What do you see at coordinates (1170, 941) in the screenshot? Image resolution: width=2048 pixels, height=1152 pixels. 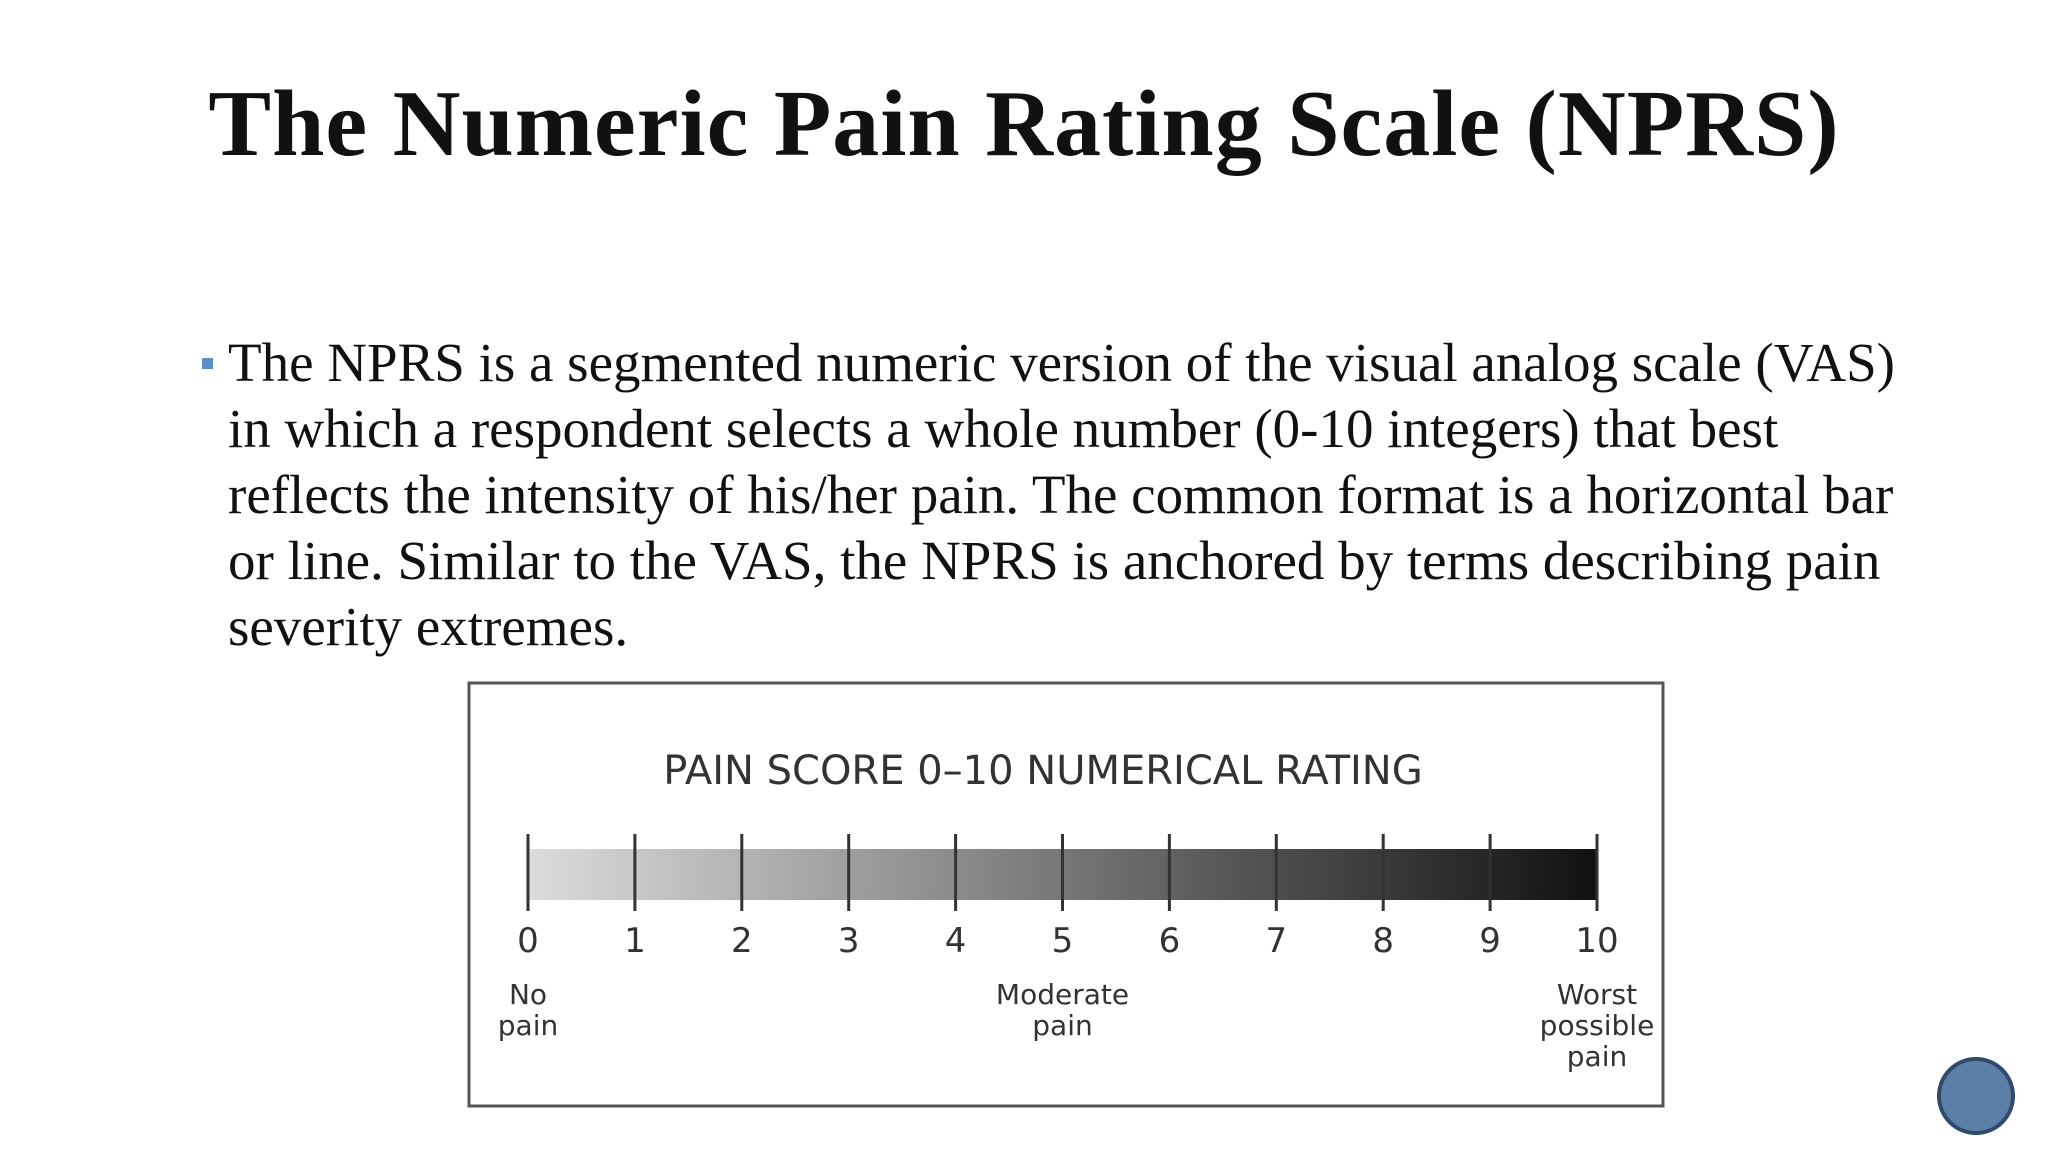 I see `scale-label: 6` at bounding box center [1170, 941].